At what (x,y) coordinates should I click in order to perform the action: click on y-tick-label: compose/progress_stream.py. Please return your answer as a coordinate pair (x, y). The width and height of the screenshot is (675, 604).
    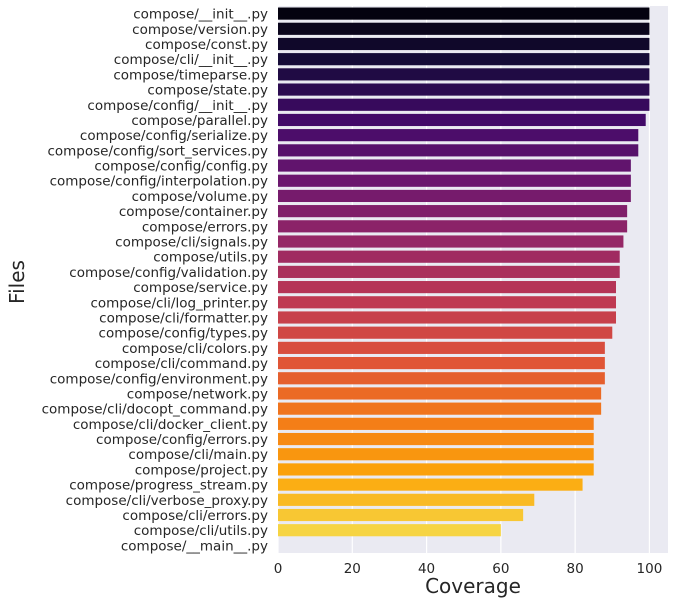
    Looking at the image, I should click on (168, 486).